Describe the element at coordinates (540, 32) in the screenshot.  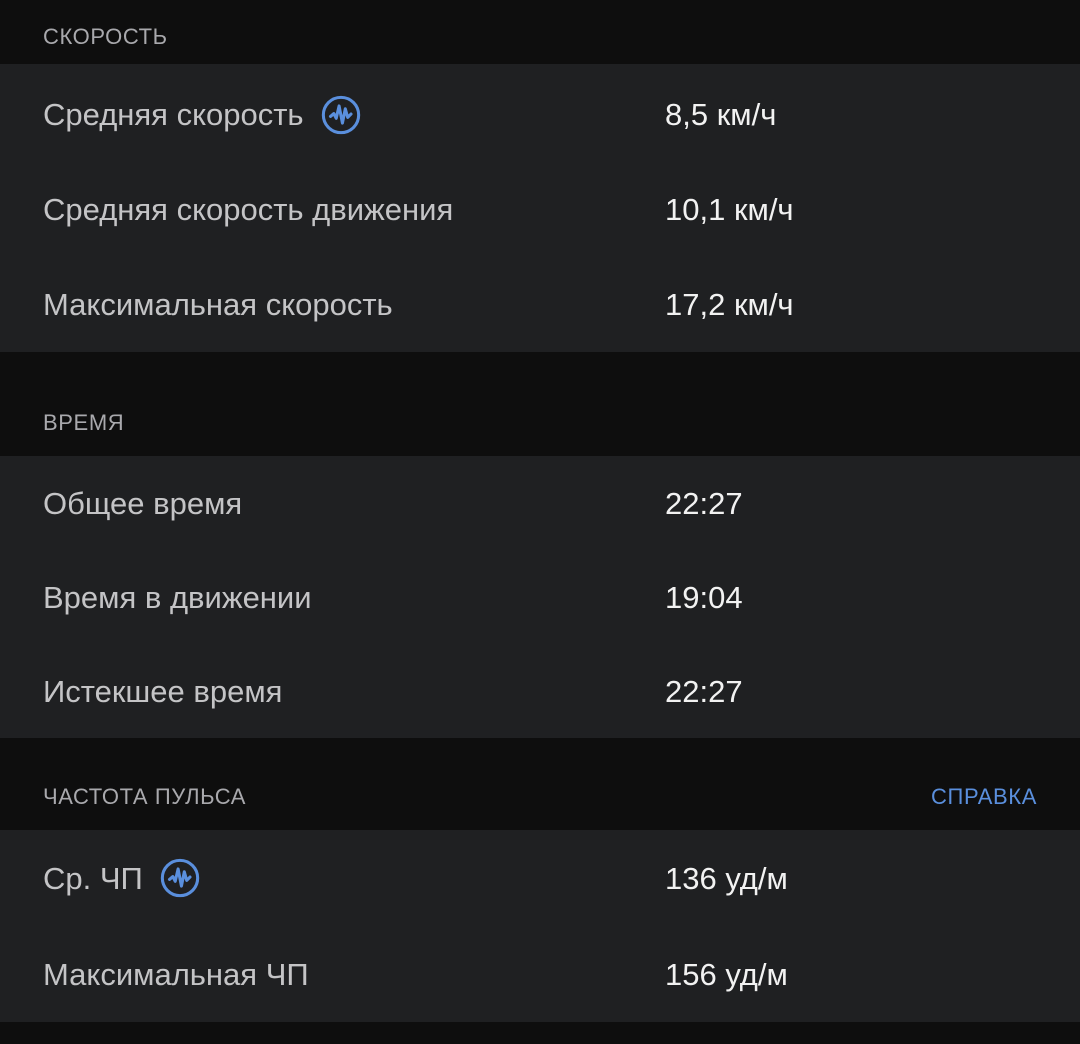
I see `section-header-speed: СКОРОСТЬ` at that location.